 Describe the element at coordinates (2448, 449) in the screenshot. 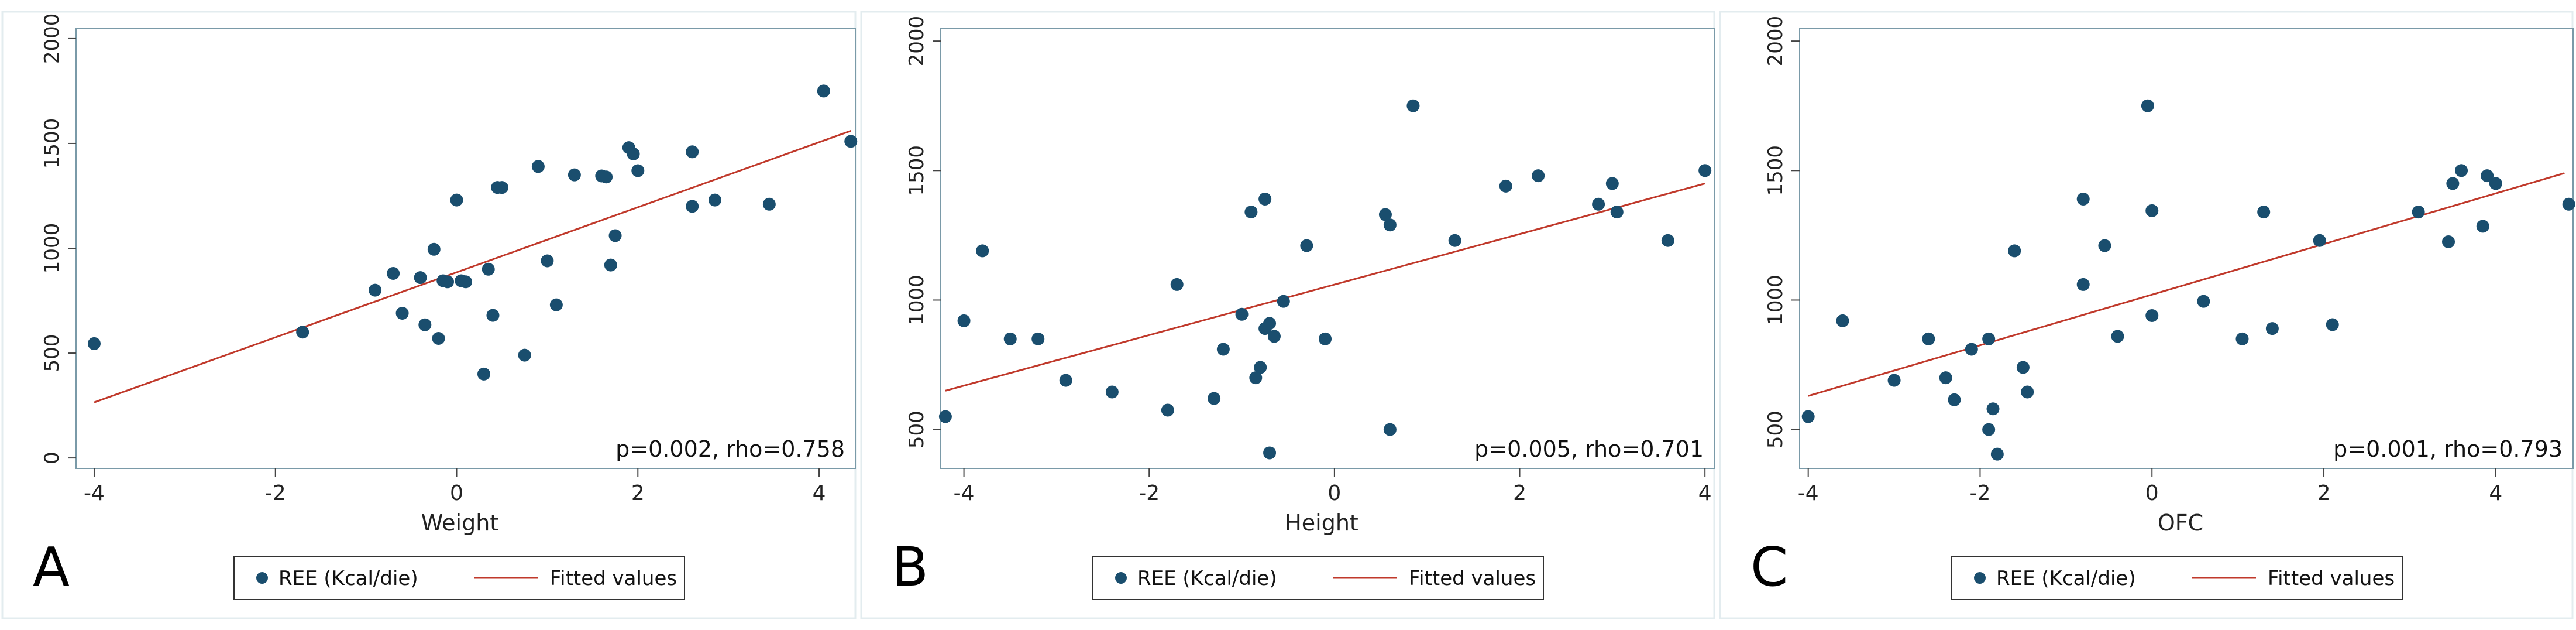

I see `stats-annotation: p=0.001, rho=0.793` at that location.